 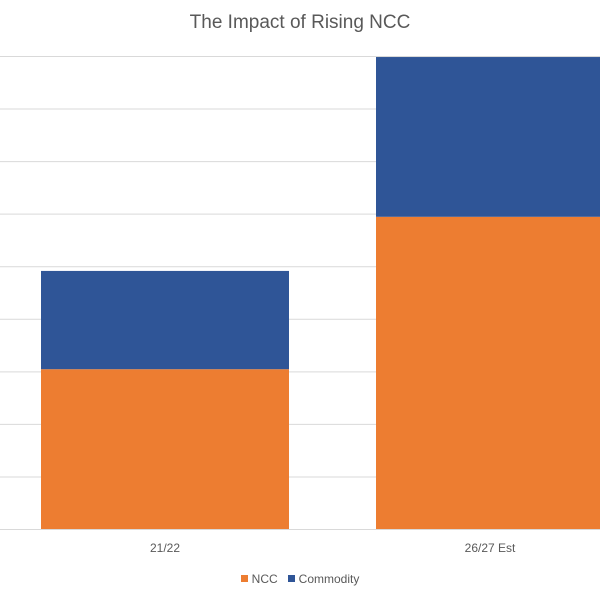 I want to click on legend-label: Commodity, so click(x=329, y=578).